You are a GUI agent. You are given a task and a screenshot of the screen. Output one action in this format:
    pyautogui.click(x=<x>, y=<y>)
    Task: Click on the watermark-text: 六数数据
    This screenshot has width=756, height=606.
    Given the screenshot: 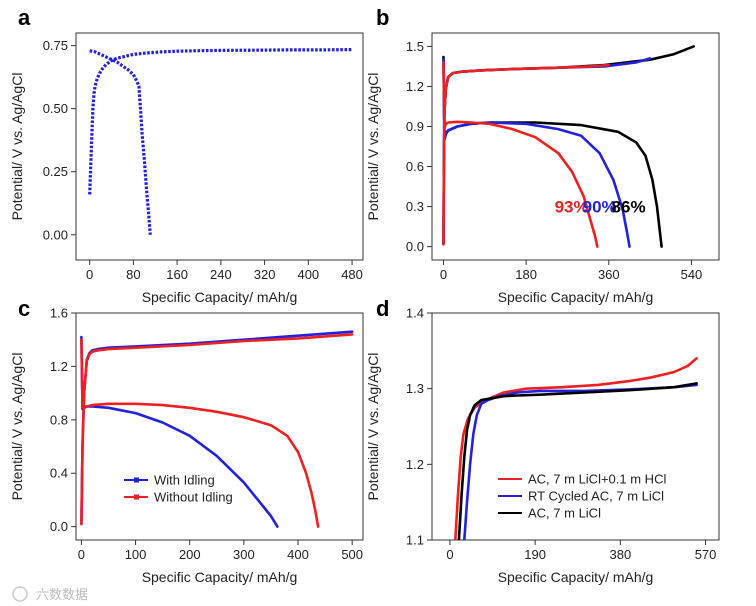 What is the action you would take?
    pyautogui.click(x=62, y=595)
    